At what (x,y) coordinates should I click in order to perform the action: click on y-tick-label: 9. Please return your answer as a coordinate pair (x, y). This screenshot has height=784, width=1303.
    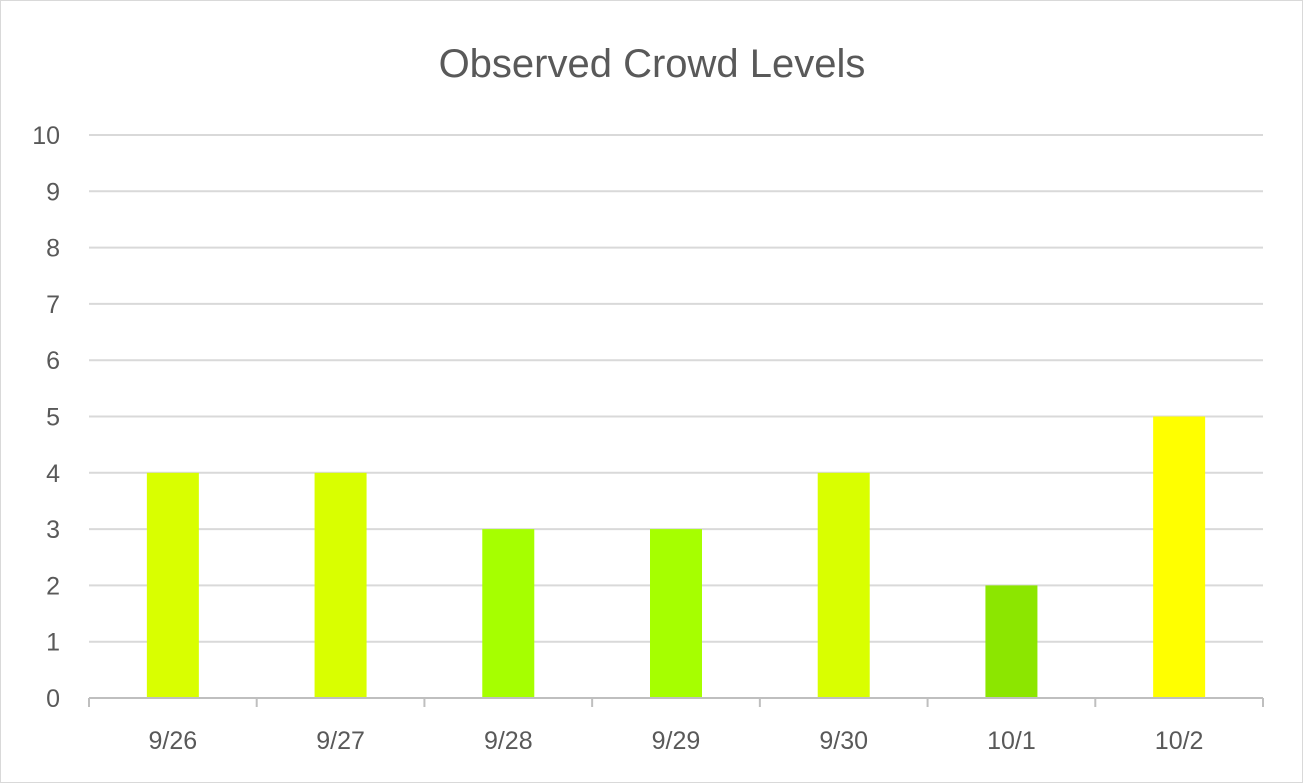
    Looking at the image, I should click on (53, 192).